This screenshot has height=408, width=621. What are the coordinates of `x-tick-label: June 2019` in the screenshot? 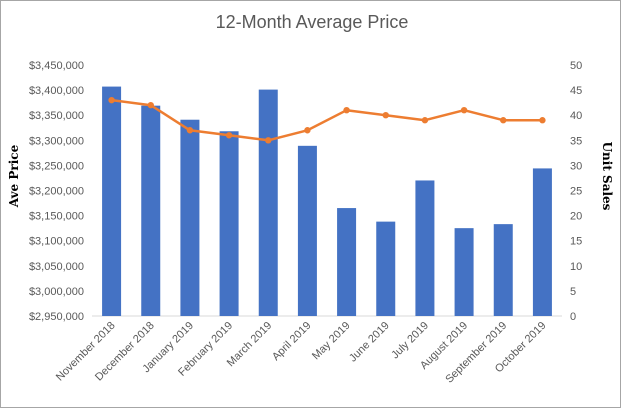 It's located at (369, 342).